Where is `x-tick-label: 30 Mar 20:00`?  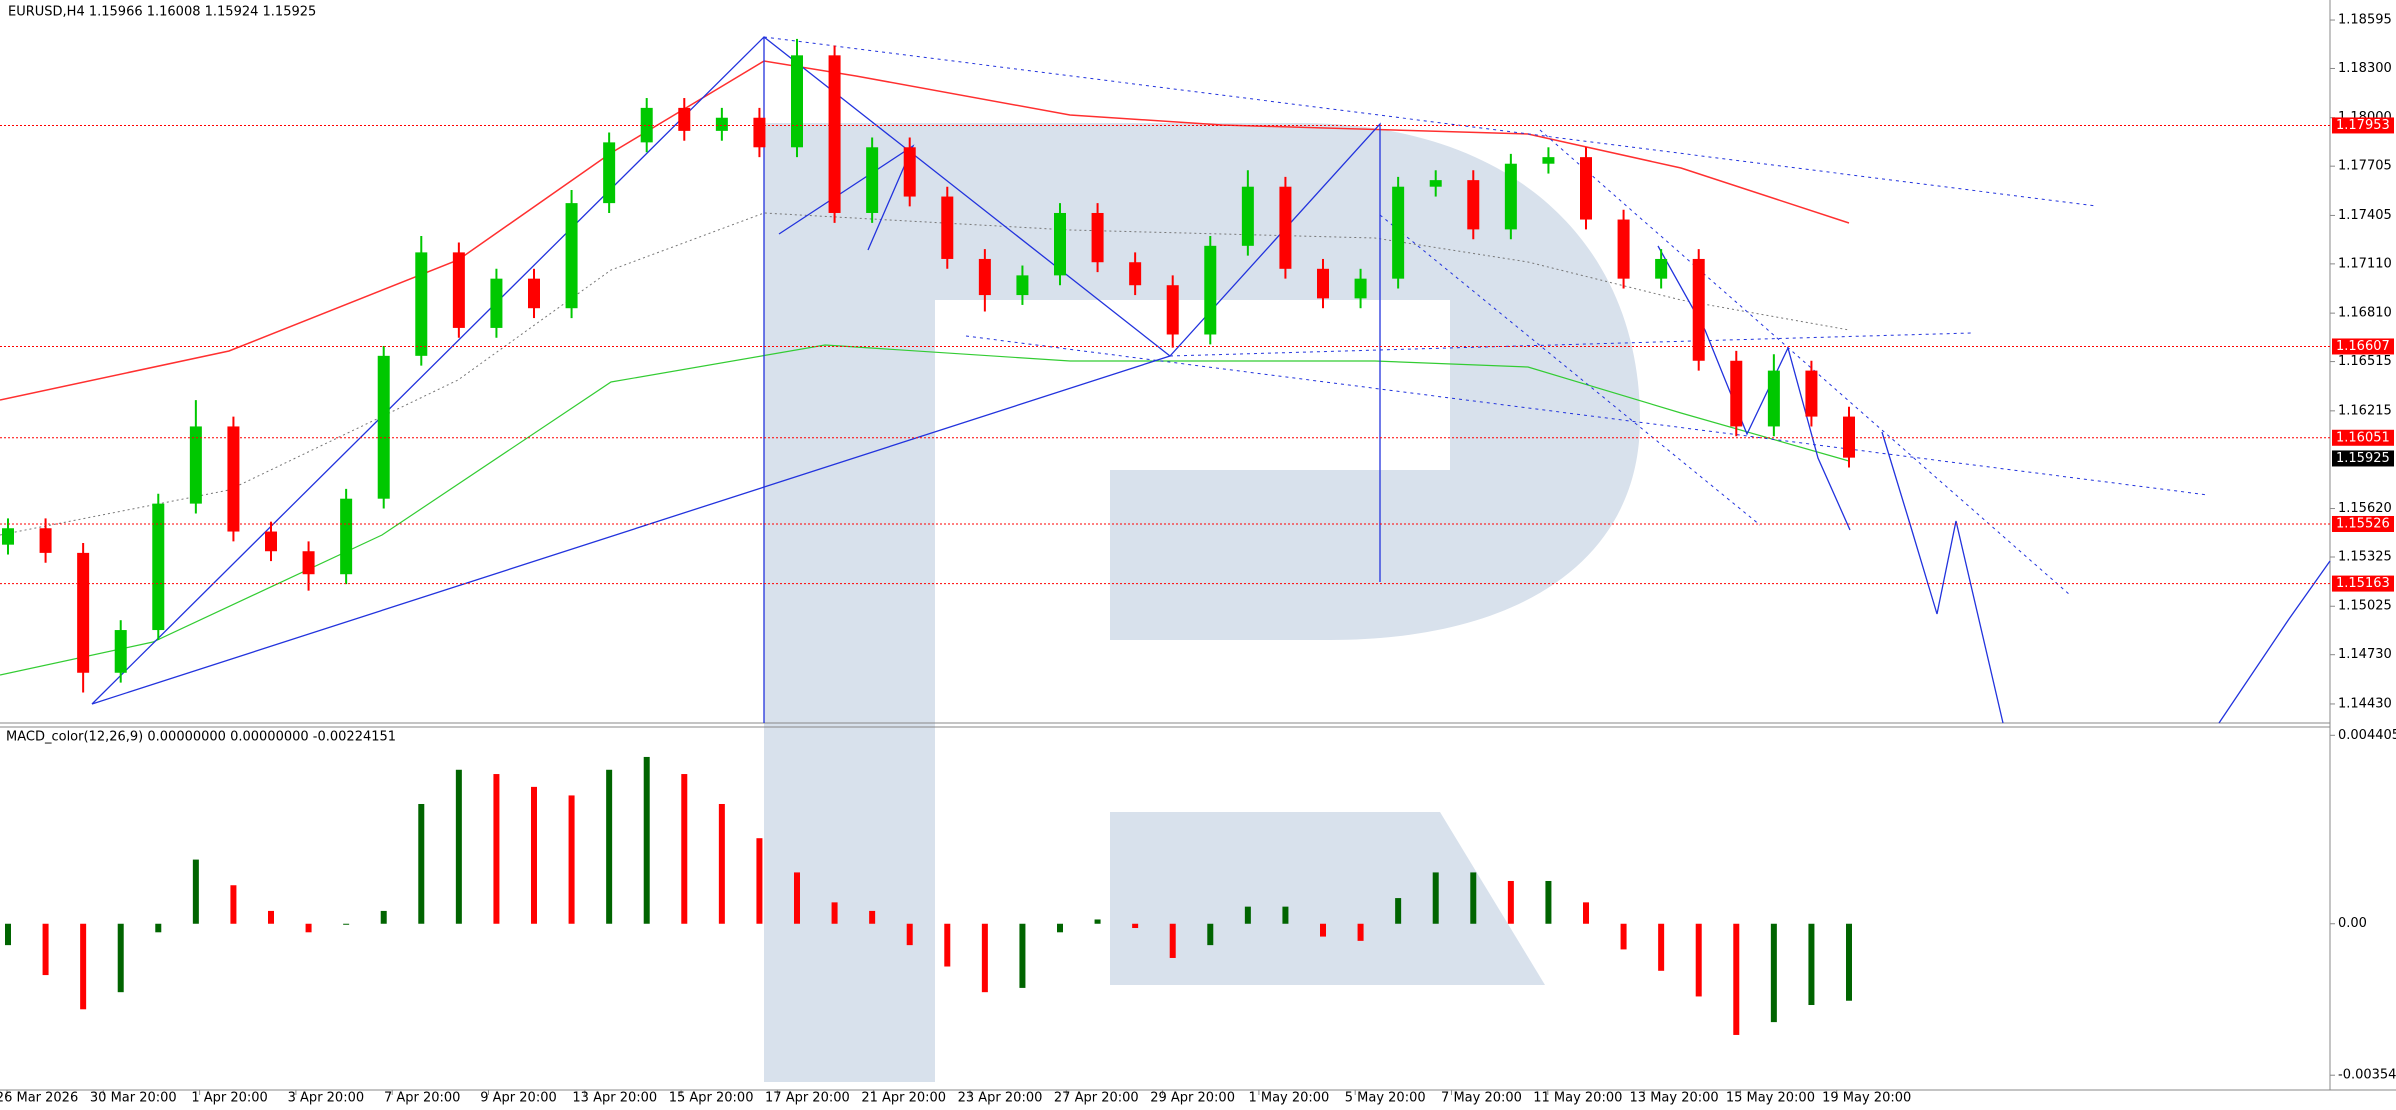 x-tick-label: 30 Mar 20:00 is located at coordinates (133, 1098).